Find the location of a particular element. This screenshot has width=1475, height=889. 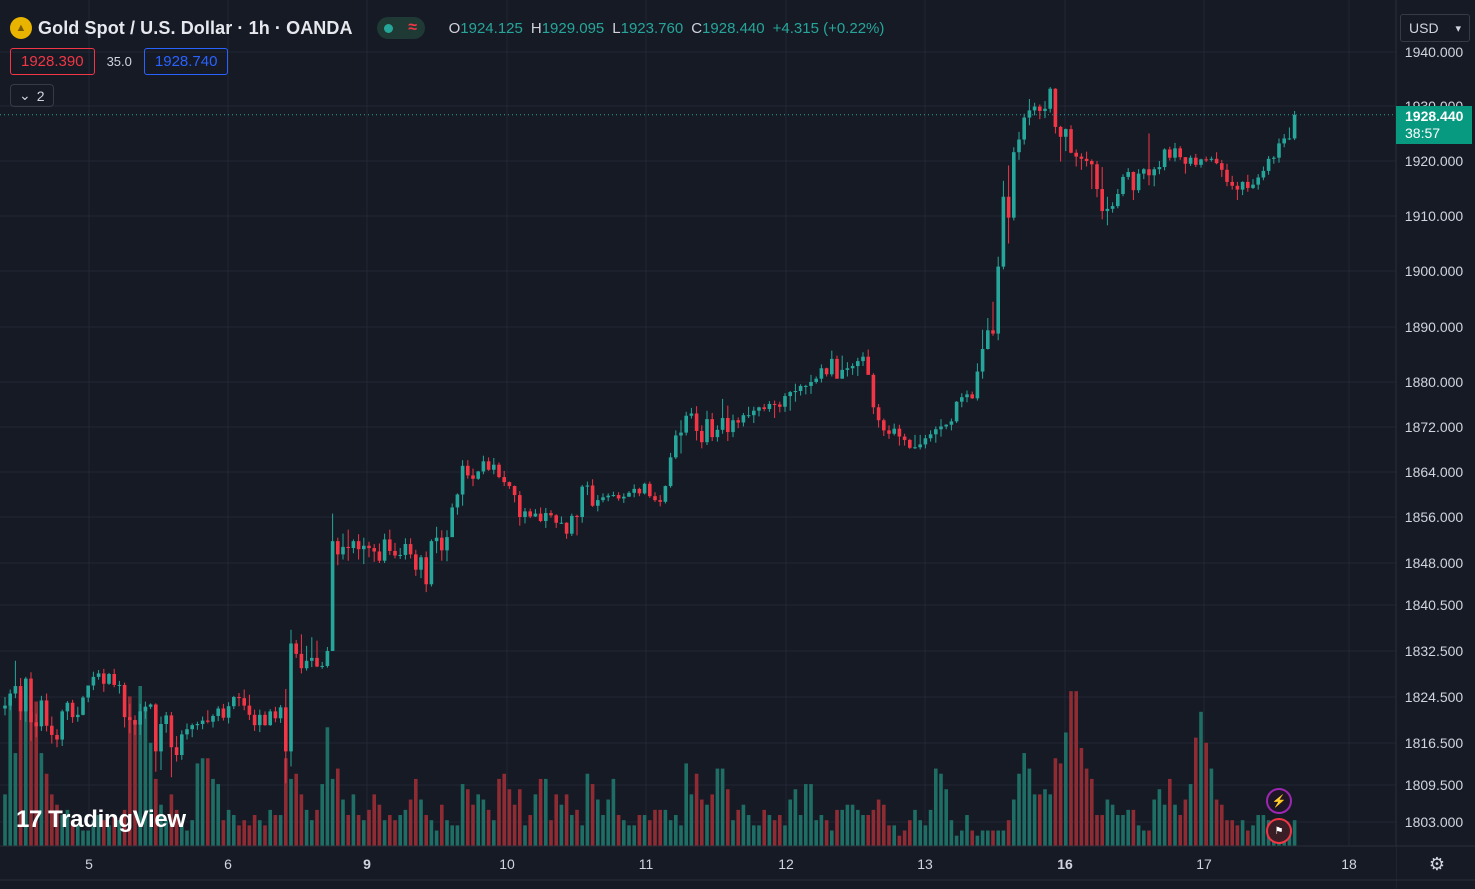

trade-buttons: 1928.390 35.0 1928.740 is located at coordinates (119, 61).